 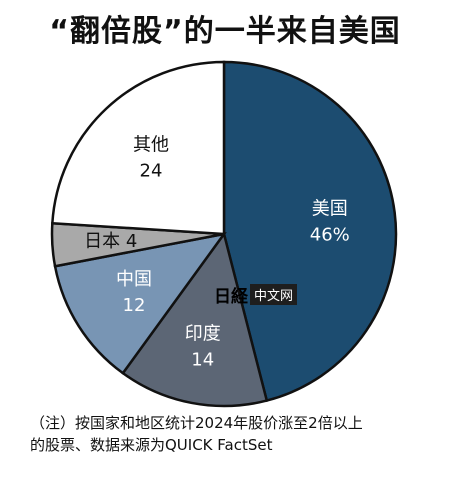 What do you see at coordinates (330, 209) in the screenshot?
I see `slice-name-0: 美国` at bounding box center [330, 209].